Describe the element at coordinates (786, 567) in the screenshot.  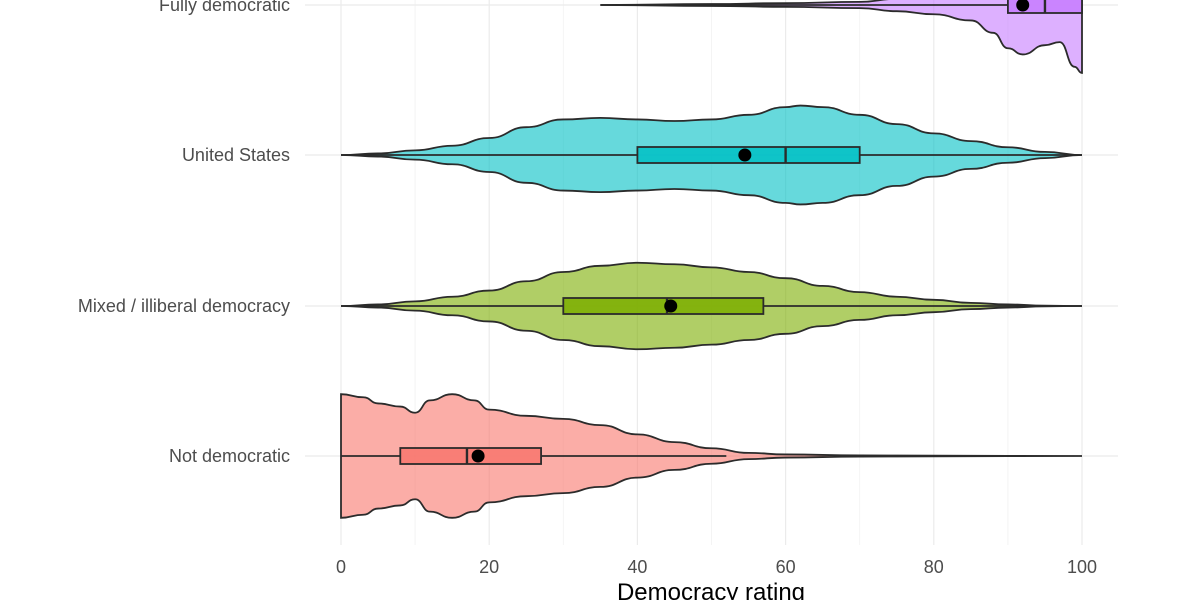
I see `x-tick-label: 60` at that location.